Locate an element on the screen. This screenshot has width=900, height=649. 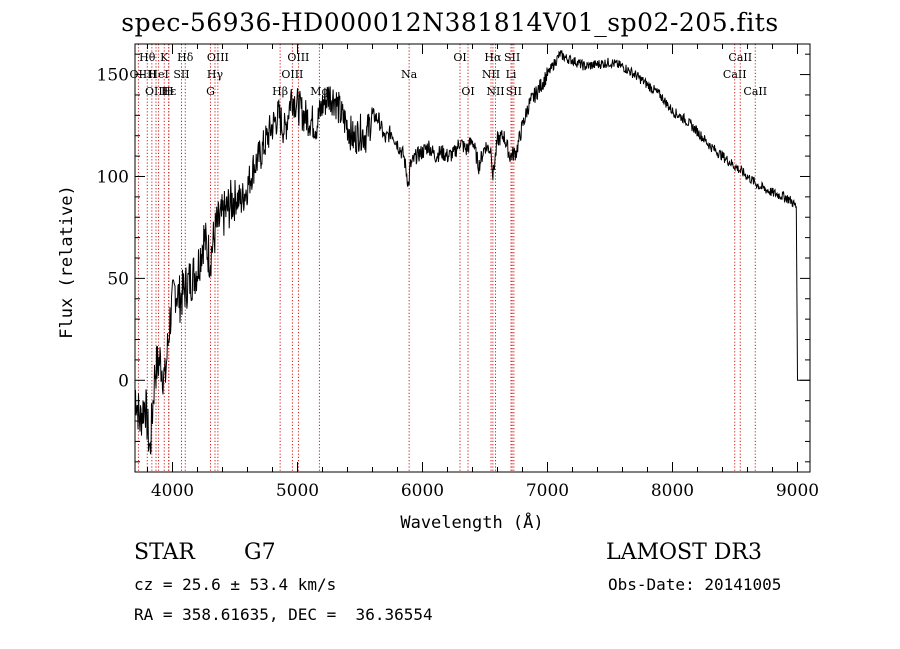
line-marker-label-20: Hε is located at coordinates (169, 91).